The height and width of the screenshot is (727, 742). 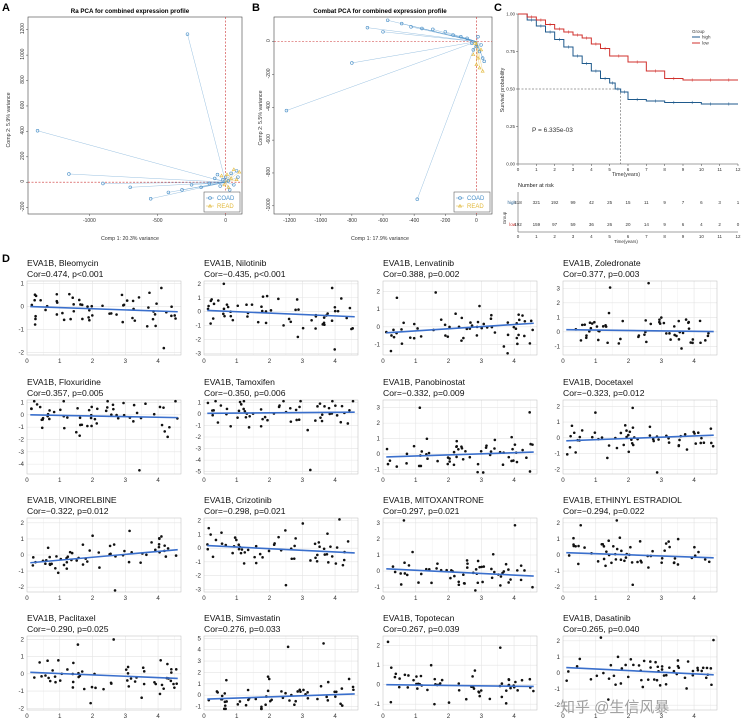 I want to click on survival-xlabel: Time(years), so click(x=626, y=175).